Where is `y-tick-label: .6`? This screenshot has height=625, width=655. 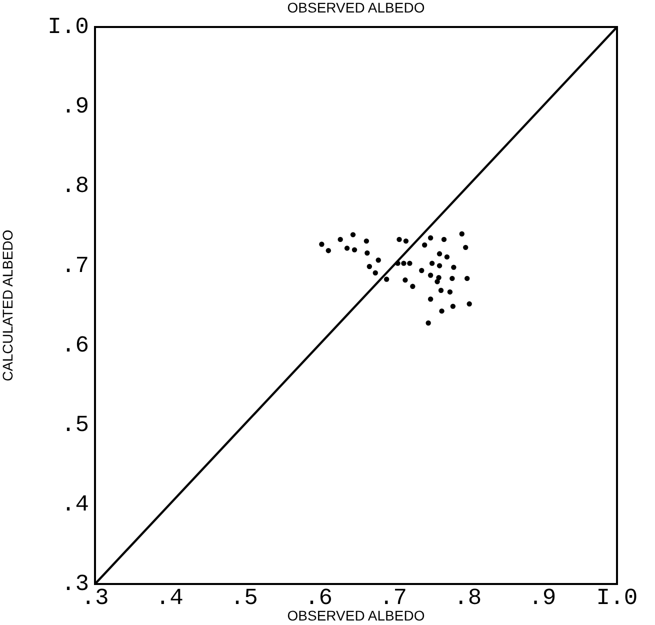 y-tick-label: .6 is located at coordinates (75, 345).